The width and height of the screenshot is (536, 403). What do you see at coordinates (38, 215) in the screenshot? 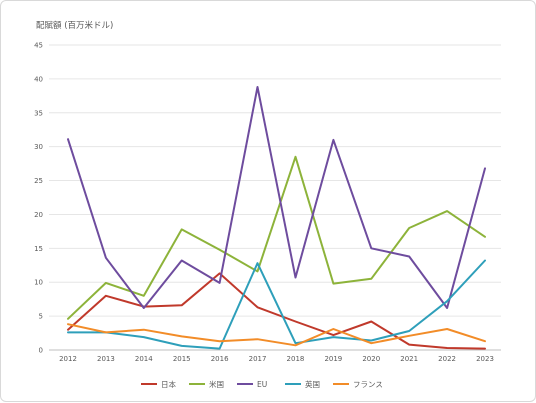
I see `y-tick-label: 20` at bounding box center [38, 215].